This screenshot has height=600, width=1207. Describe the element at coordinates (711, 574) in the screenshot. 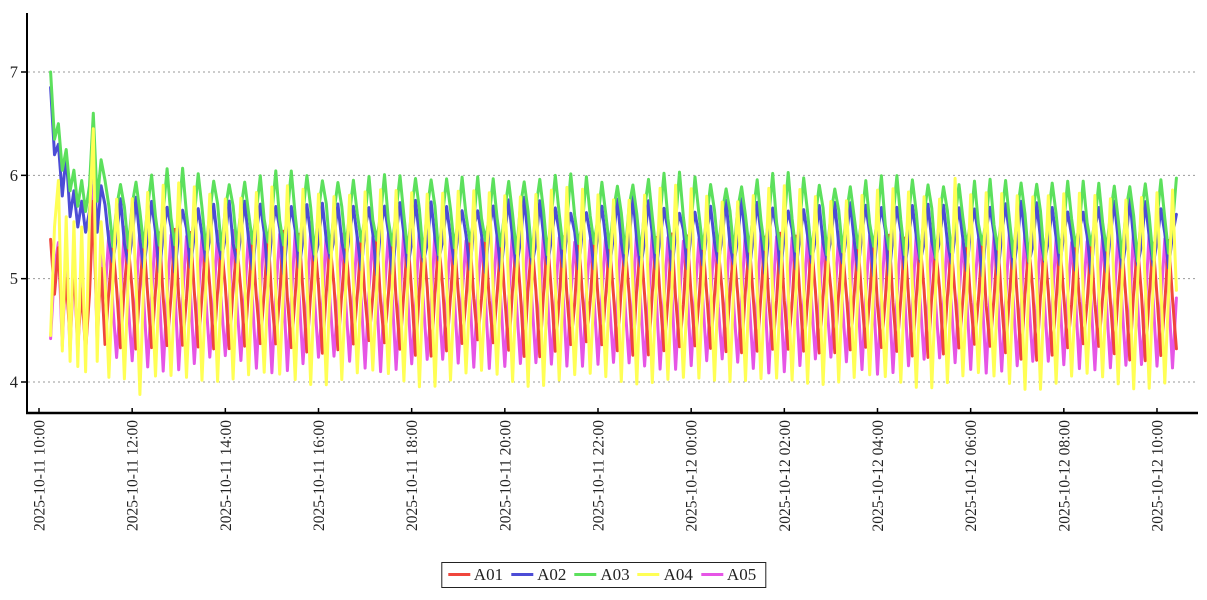

I see `legend-swatch-a05-icon` at that location.